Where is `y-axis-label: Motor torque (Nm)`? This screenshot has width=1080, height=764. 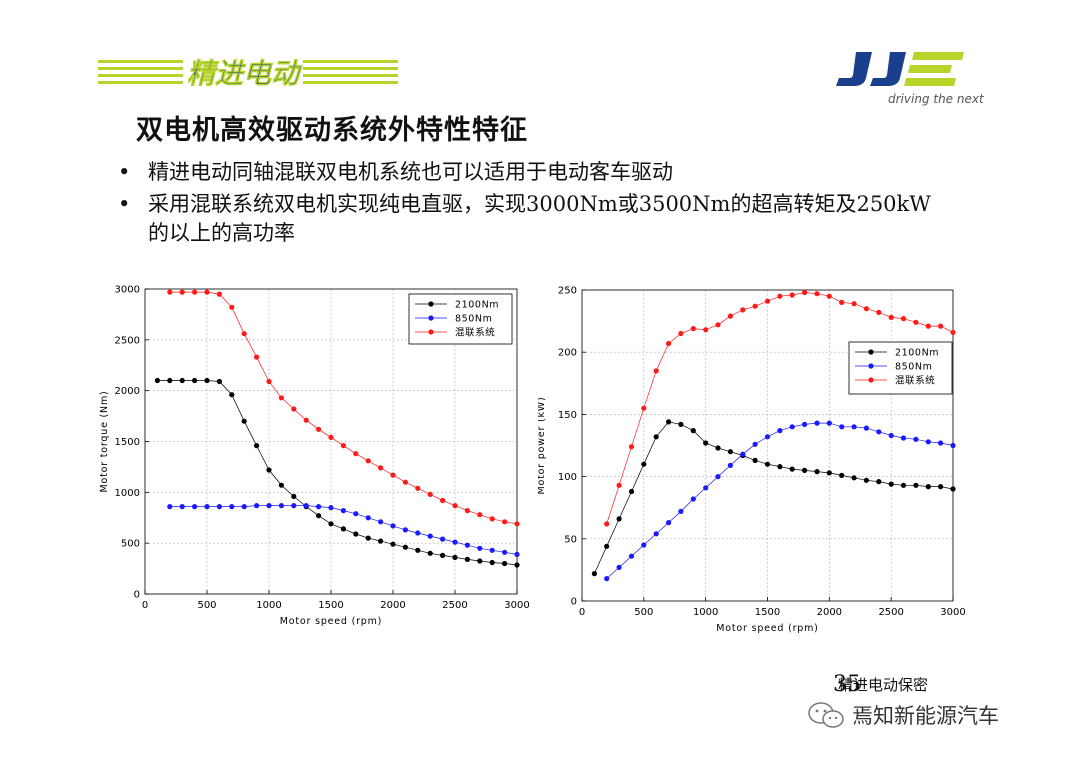 y-axis-label: Motor torque (Nm) is located at coordinates (104, 441).